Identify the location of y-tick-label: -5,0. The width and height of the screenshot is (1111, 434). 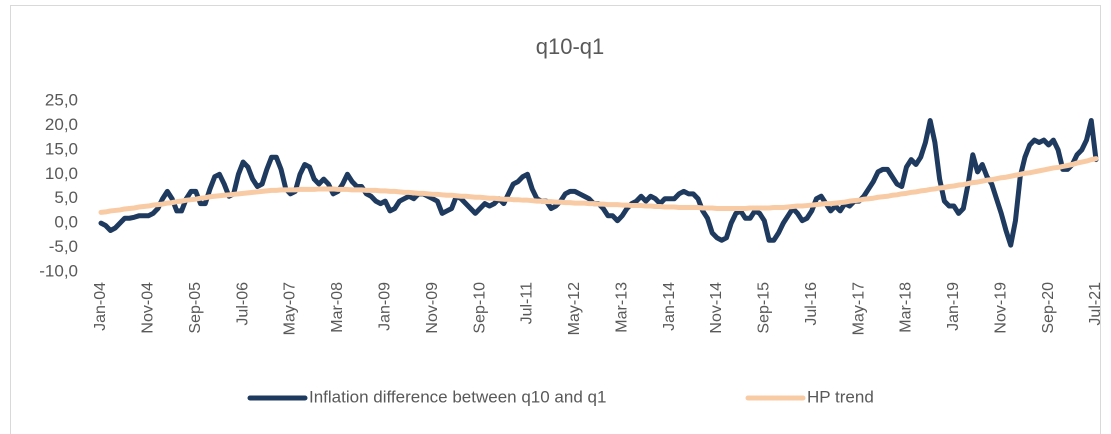
(63, 246).